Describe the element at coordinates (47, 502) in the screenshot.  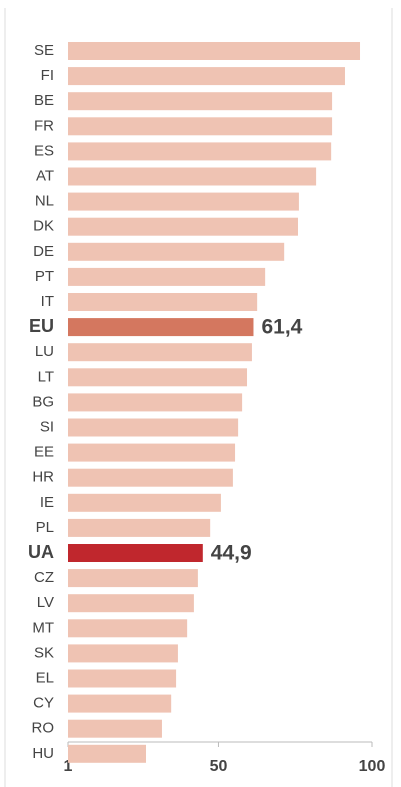
I see `y-tick-label: IE` at that location.